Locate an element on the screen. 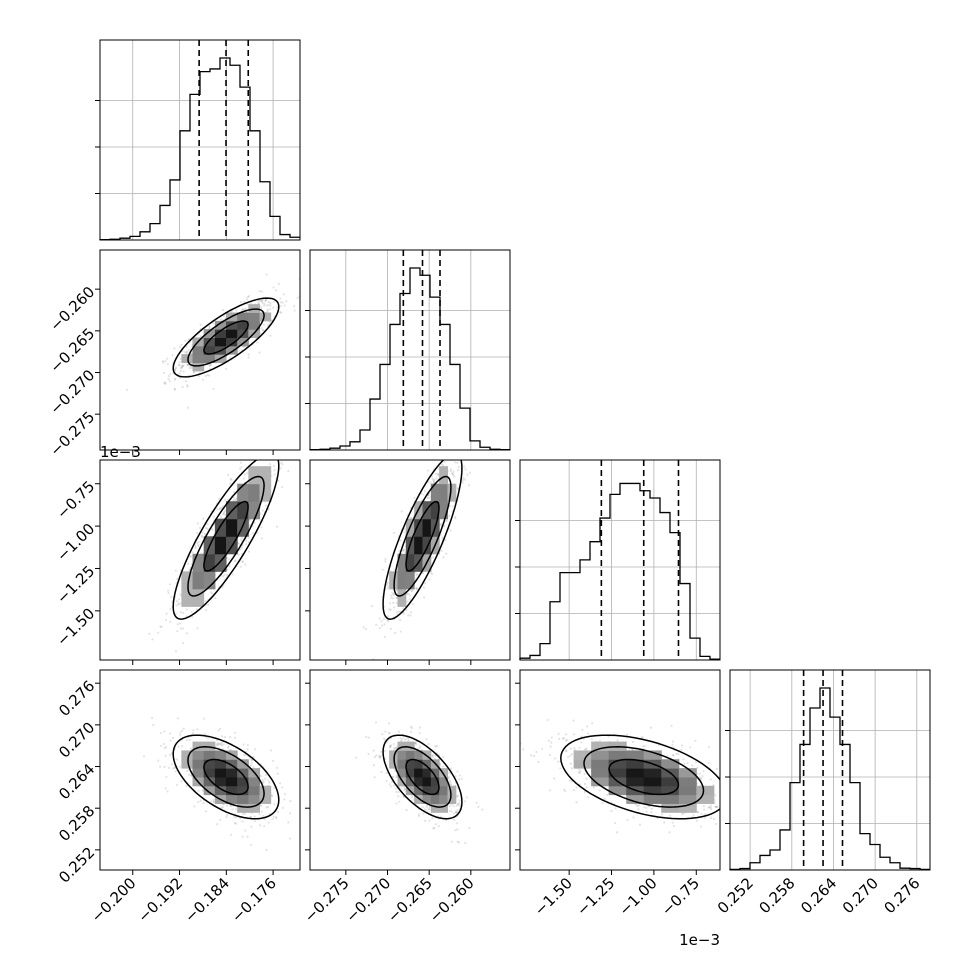 The width and height of the screenshot is (970, 970). contours is located at coordinates (226, 337).